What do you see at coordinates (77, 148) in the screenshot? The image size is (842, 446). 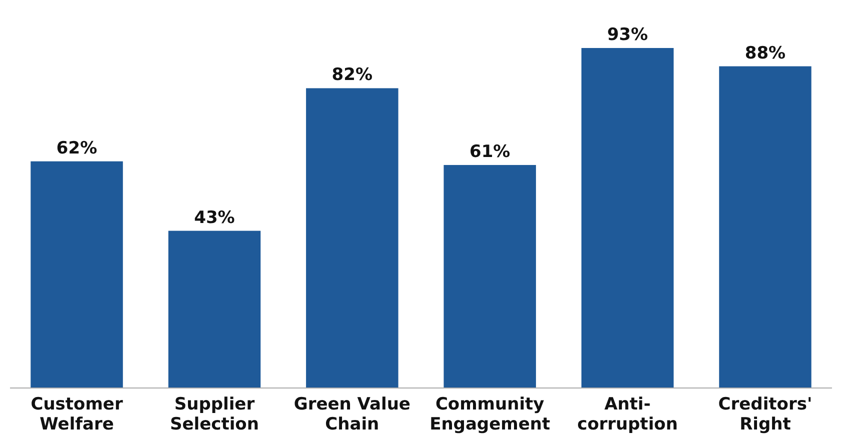 I see `data-label: 62%` at bounding box center [77, 148].